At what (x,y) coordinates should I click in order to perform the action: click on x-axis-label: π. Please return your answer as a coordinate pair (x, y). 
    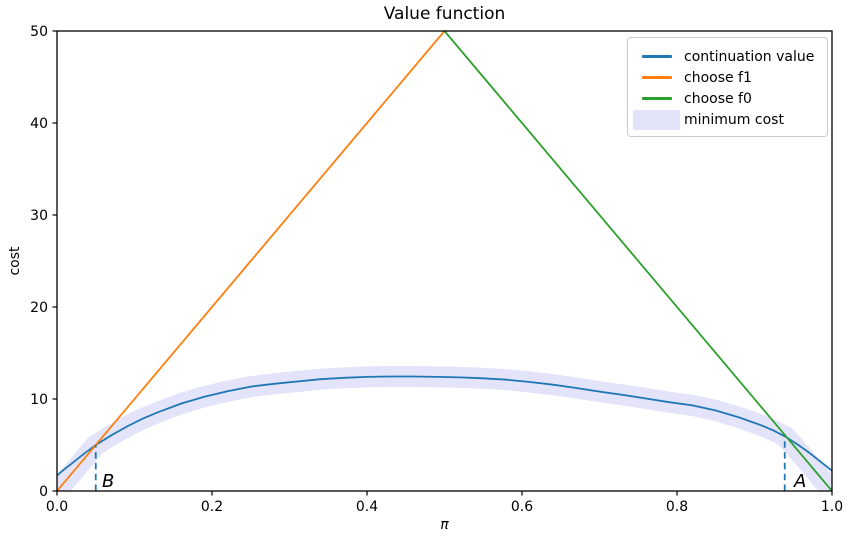
    Looking at the image, I should click on (444, 525).